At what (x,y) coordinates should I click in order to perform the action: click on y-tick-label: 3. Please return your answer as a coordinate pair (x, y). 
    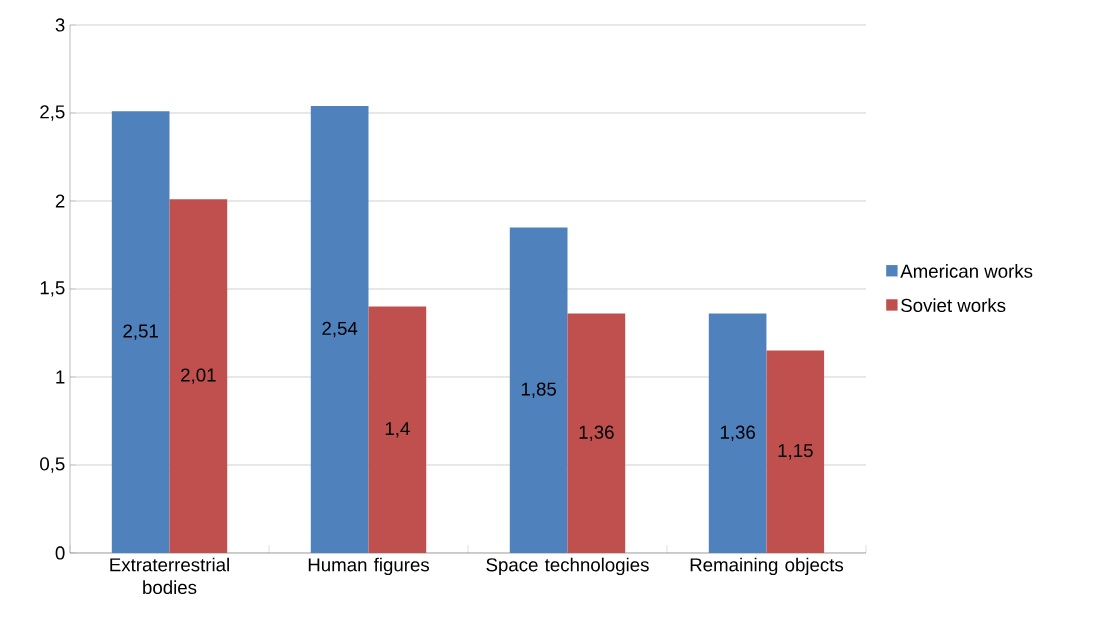
    Looking at the image, I should click on (60, 25).